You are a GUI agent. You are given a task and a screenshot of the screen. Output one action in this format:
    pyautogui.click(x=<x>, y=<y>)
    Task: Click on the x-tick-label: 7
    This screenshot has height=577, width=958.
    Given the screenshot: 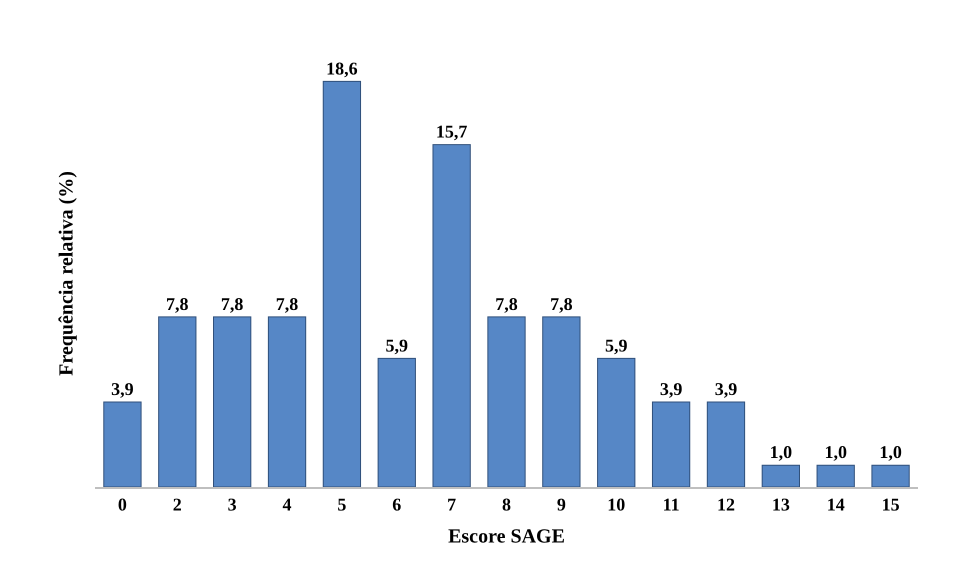 What is the action you would take?
    pyautogui.click(x=451, y=504)
    